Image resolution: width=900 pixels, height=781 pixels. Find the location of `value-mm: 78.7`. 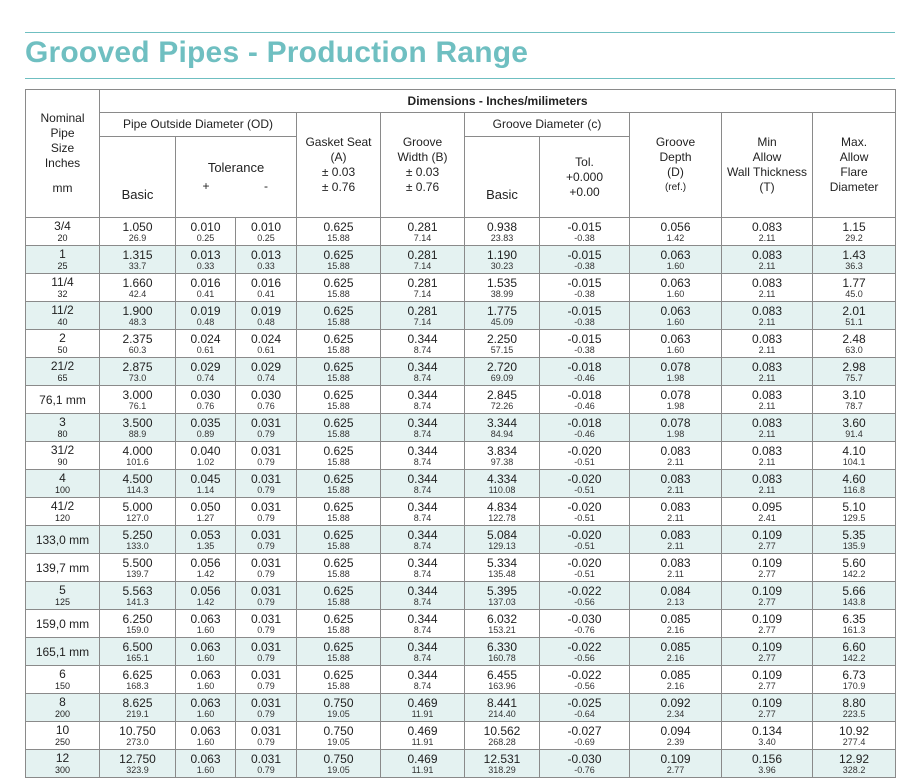

value-mm: 78.7 is located at coordinates (854, 405).